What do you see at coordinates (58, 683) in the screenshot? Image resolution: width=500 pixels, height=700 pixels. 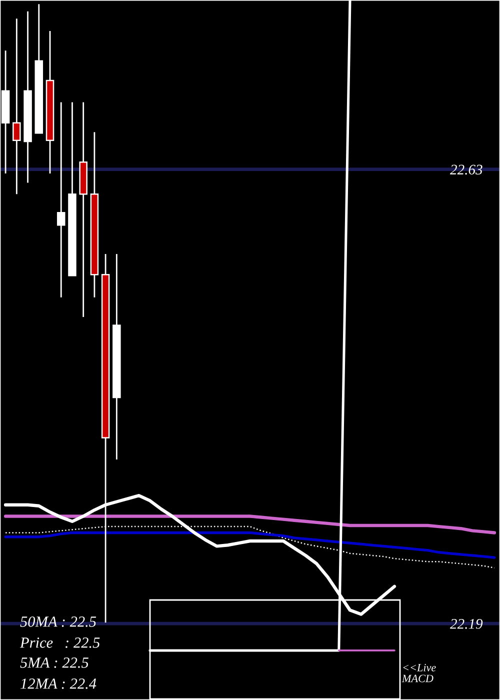 I see `annotation: 12MA : 22.4` at bounding box center [58, 683].